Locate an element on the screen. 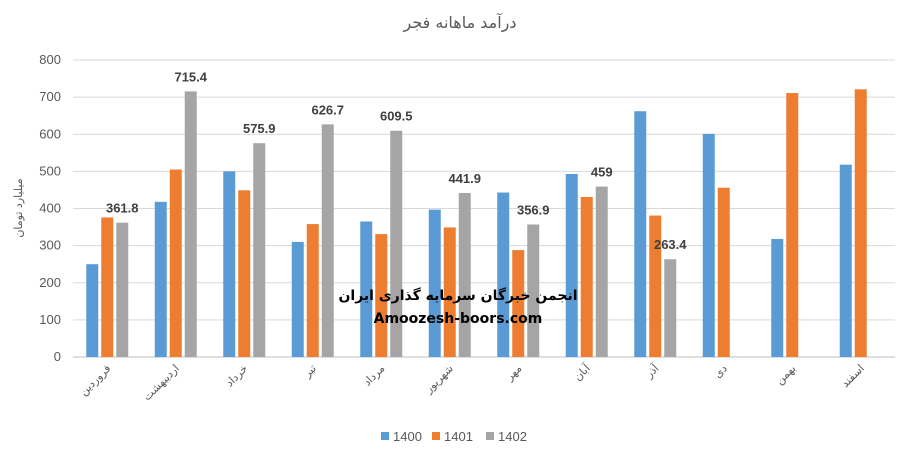 The width and height of the screenshot is (908, 458). y-tick-label: 800 is located at coordinates (50, 59).